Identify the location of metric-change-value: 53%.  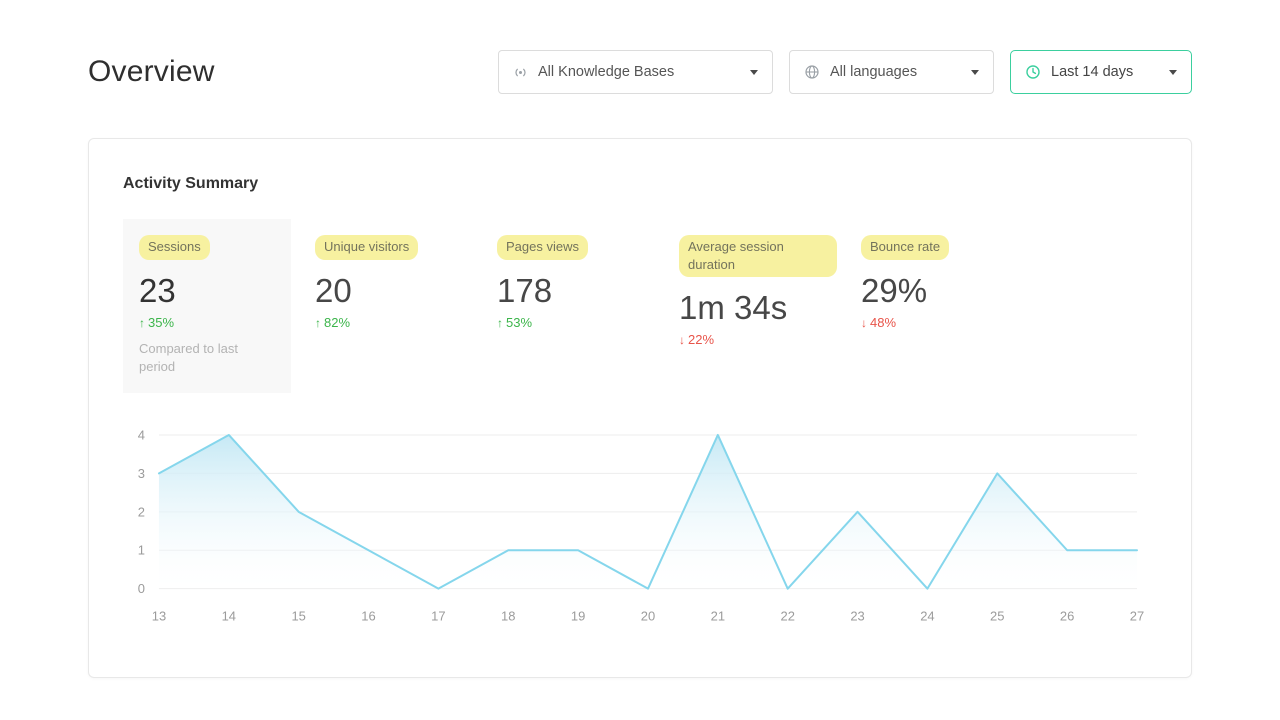
(519, 322).